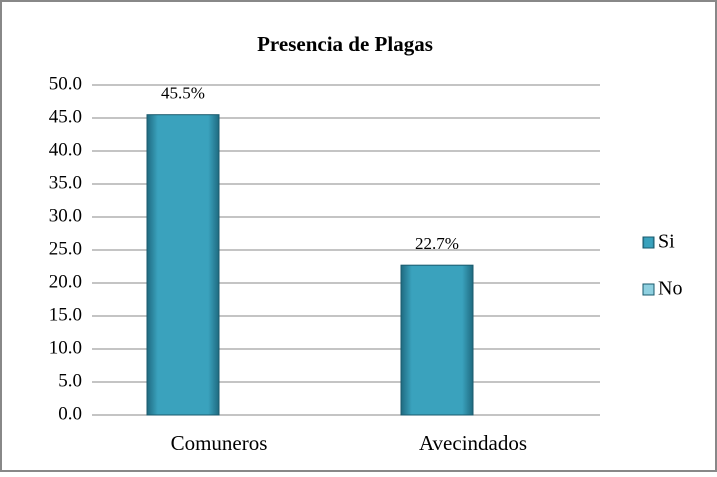  Describe the element at coordinates (437, 243) in the screenshot. I see `data-label: 22.7%` at that location.